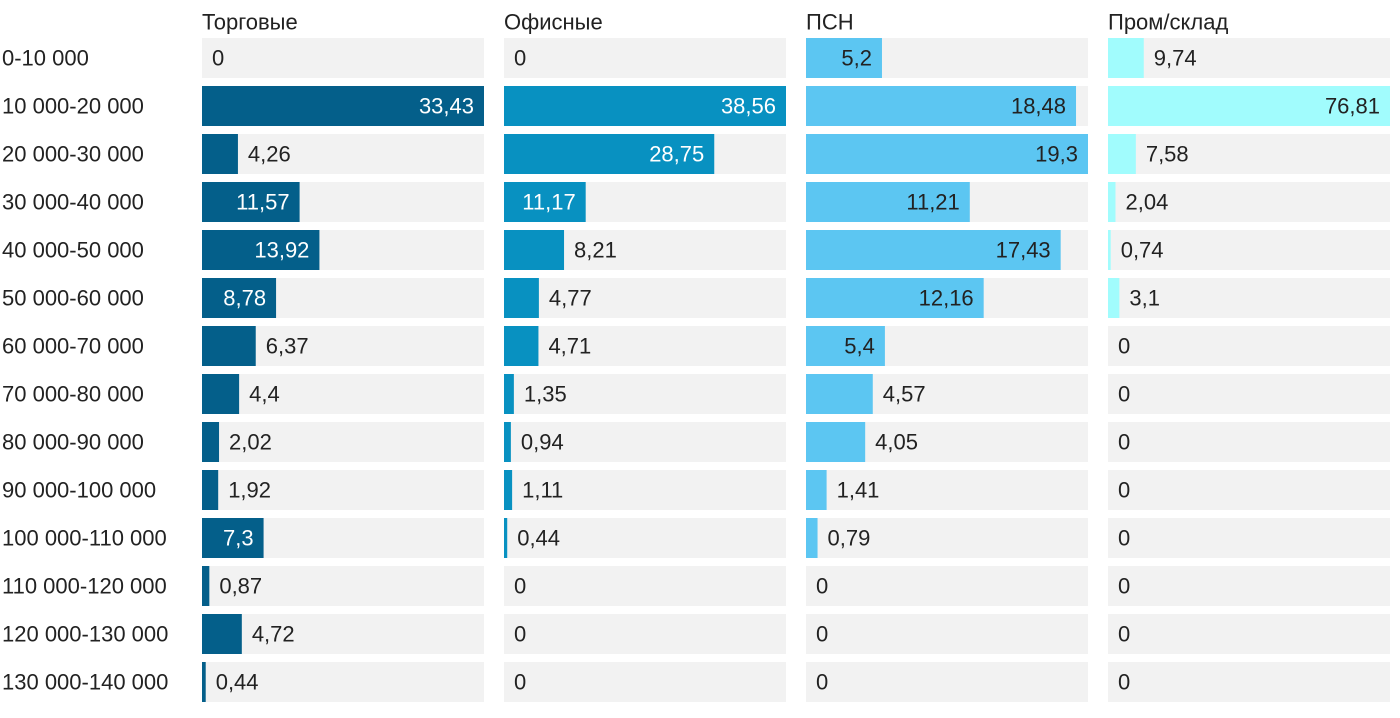 The height and width of the screenshot is (718, 1400). Describe the element at coordinates (545, 394) in the screenshot. I see `value-label: 1,35` at that location.